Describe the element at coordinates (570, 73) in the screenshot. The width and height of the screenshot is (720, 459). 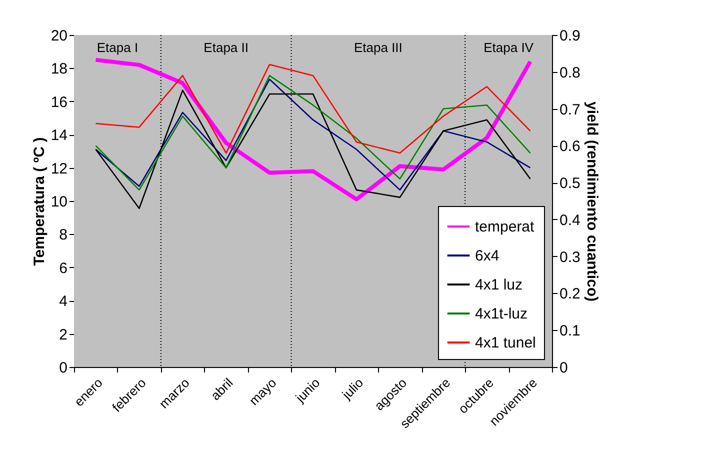
I see `y2-tick-label: 0.8` at that location.